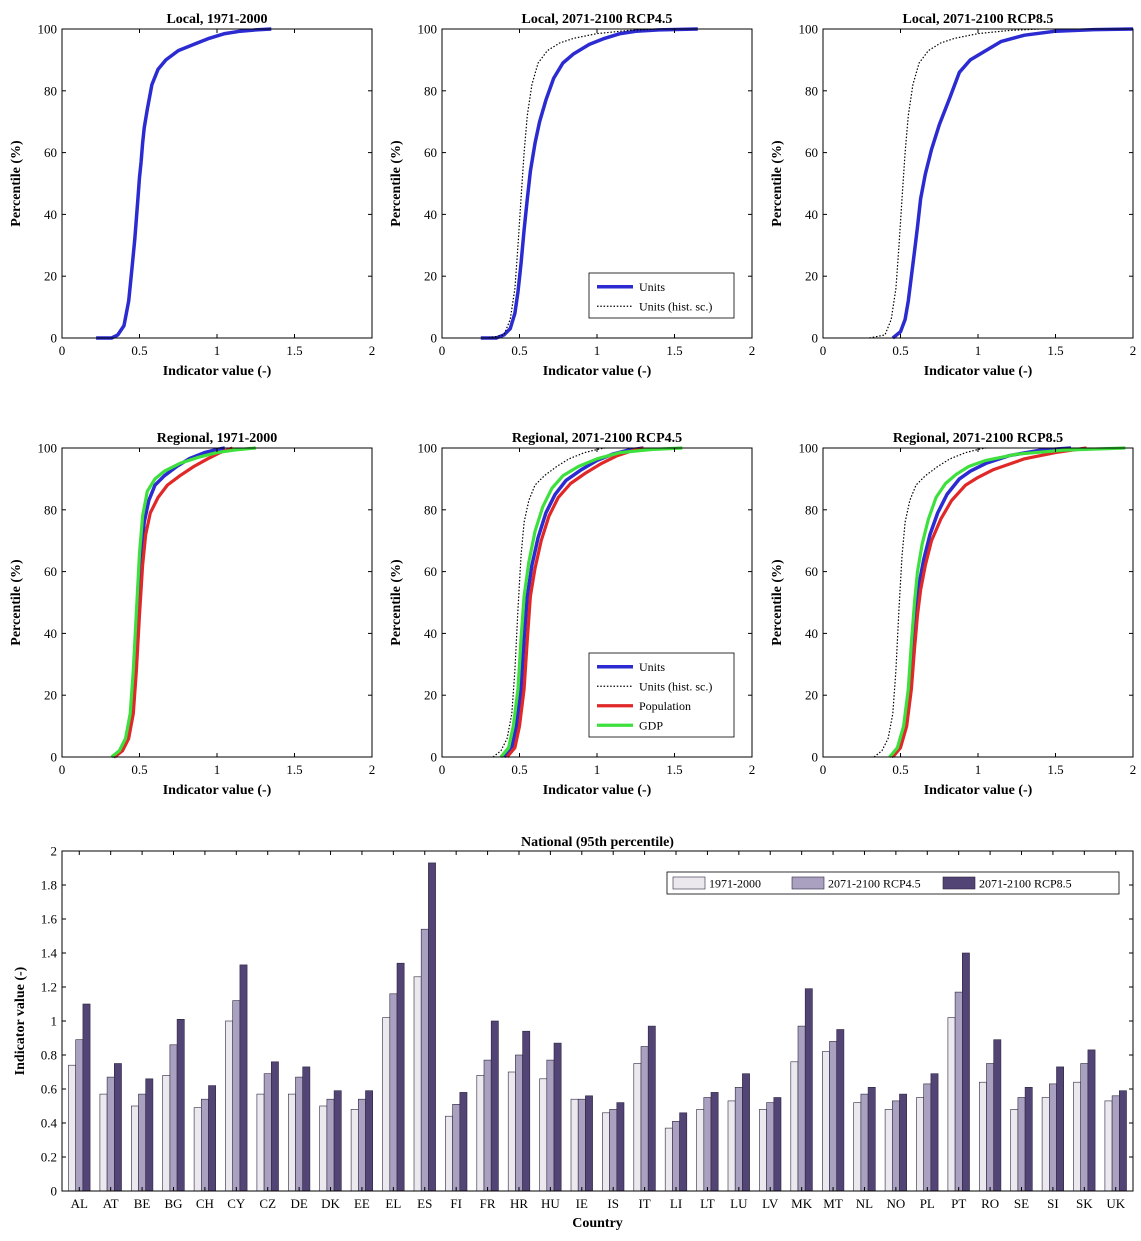 Image resolution: width=1141 pixels, height=1241 pixels. Describe the element at coordinates (978, 19) in the screenshot. I see `chart-title: Local, 2071-2100 RCP8.5` at that location.